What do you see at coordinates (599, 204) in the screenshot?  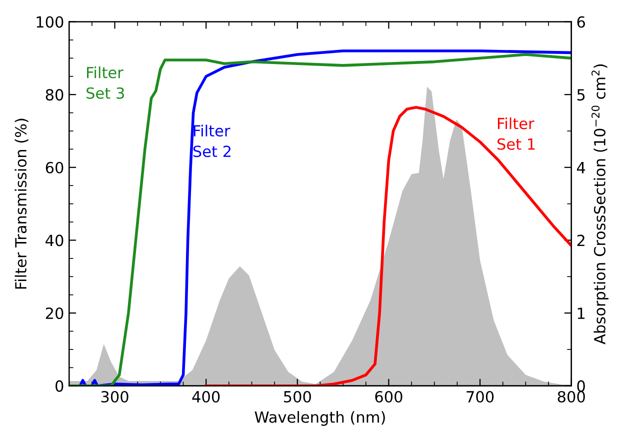 I see `y2-axis-title: Absorption CrossSection (10$^{−20}$ cm$^{2}$)` at bounding box center [599, 204].